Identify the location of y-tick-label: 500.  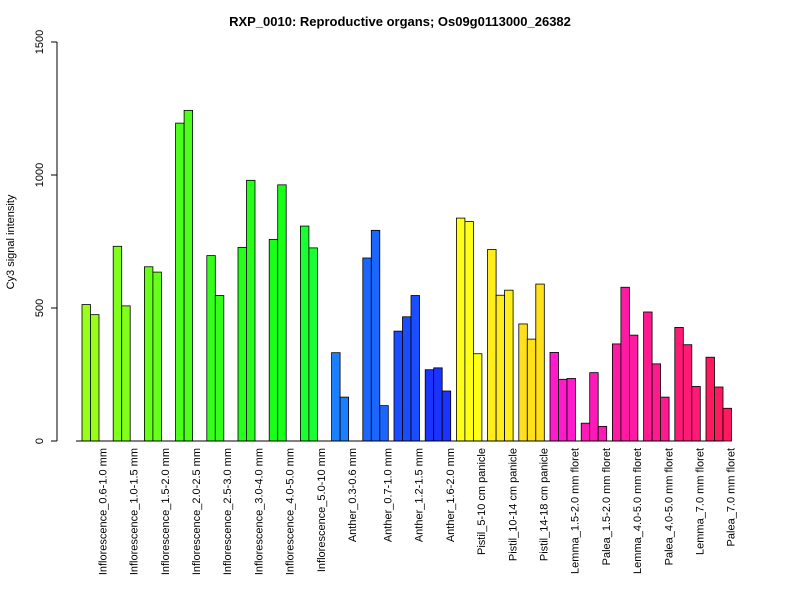
(40, 308).